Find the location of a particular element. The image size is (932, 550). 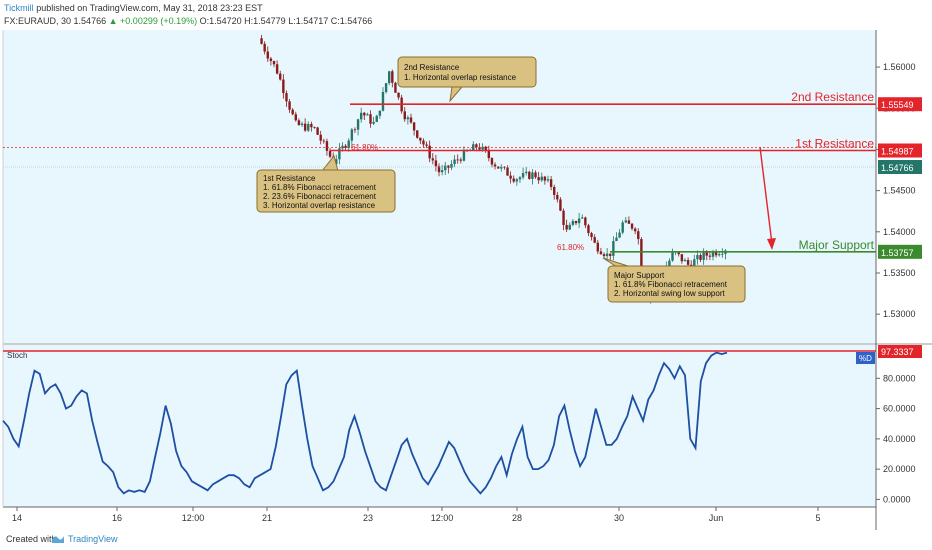

stoch-axis: 80.0000 60.0000 40.0000 20.0000 0.0000 is located at coordinates (896, 438).